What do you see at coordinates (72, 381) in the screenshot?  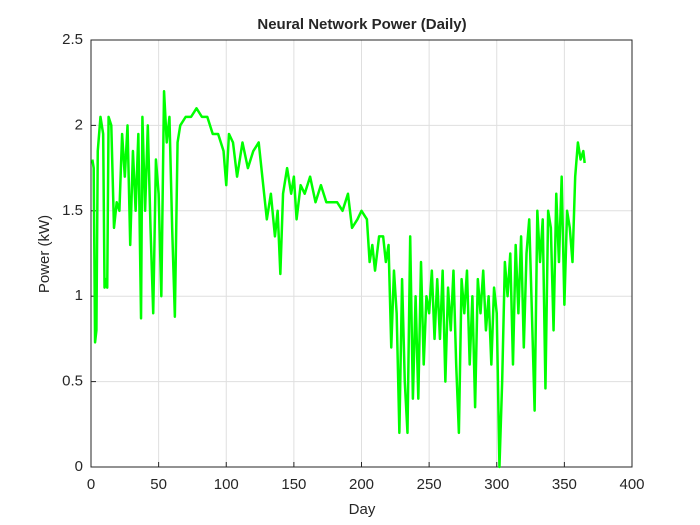 I see `y-tick-label: 0.5` at bounding box center [72, 381].